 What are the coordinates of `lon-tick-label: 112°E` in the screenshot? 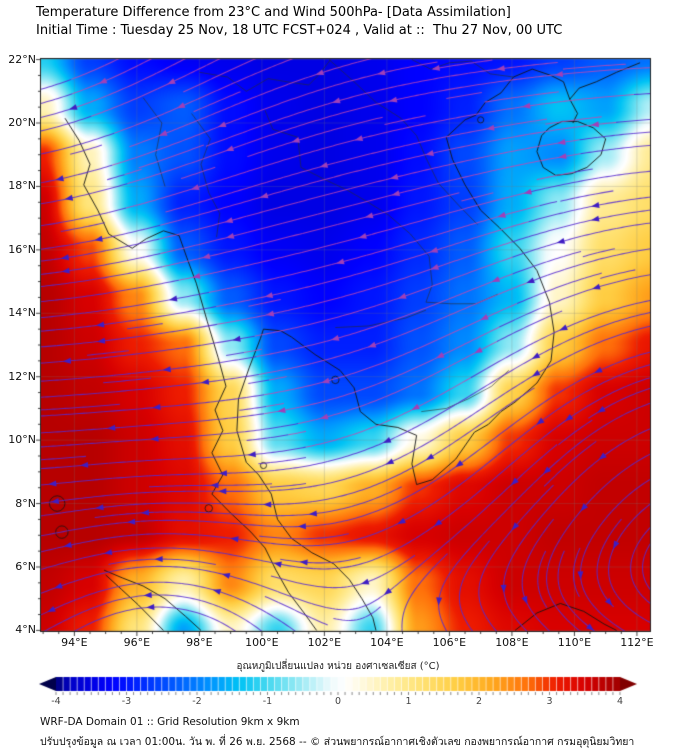 It's located at (637, 642).